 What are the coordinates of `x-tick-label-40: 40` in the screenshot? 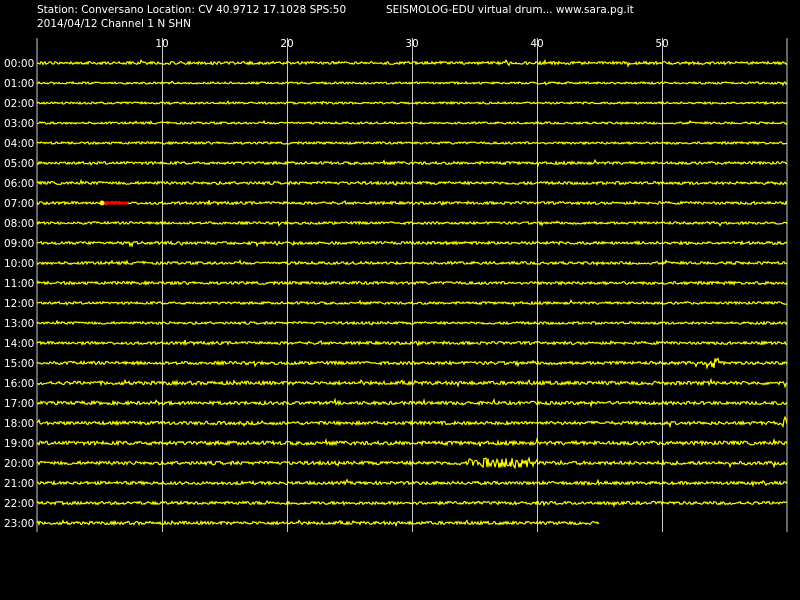 It's located at (536, 44).